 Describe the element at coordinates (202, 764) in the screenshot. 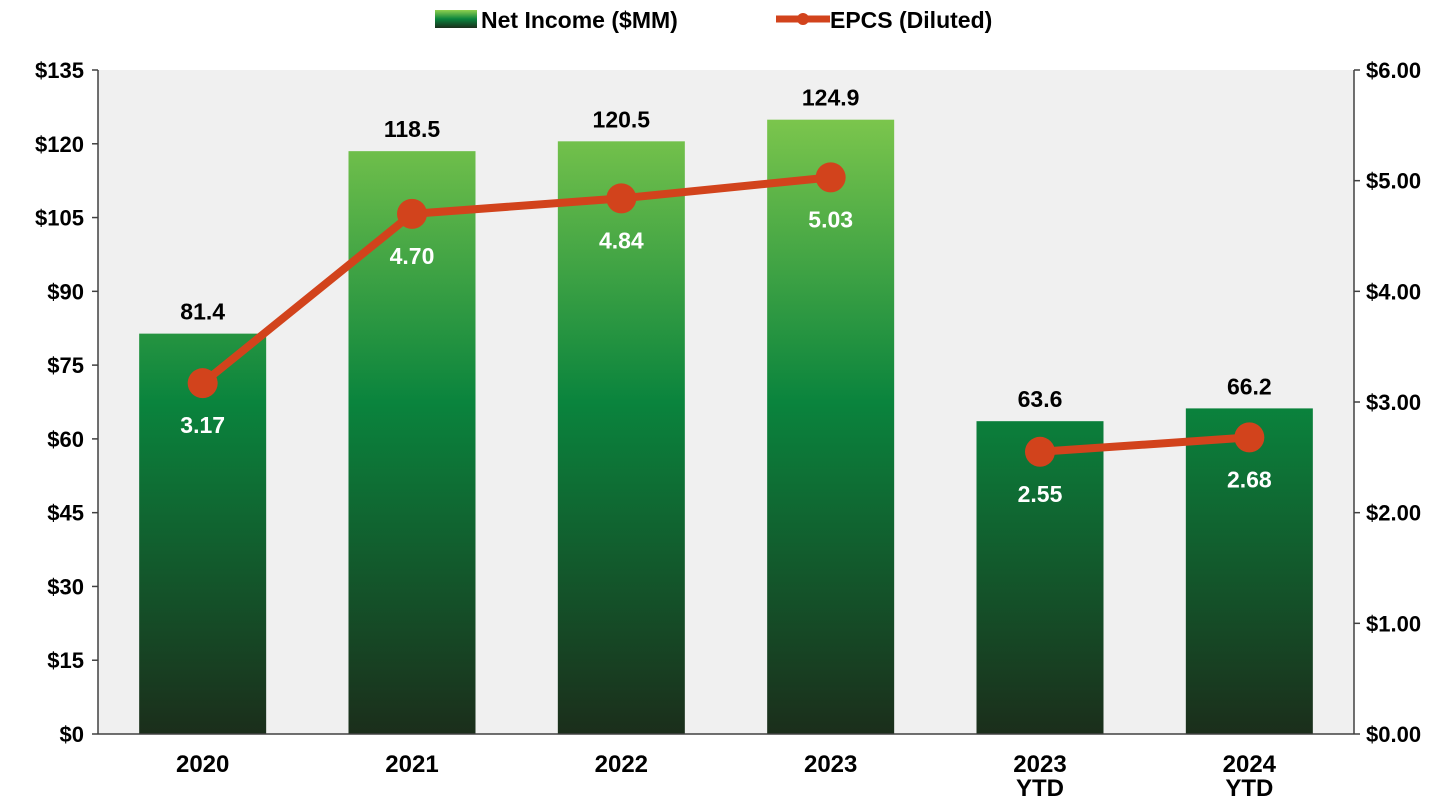

I see `x-tick-label: 2020` at that location.